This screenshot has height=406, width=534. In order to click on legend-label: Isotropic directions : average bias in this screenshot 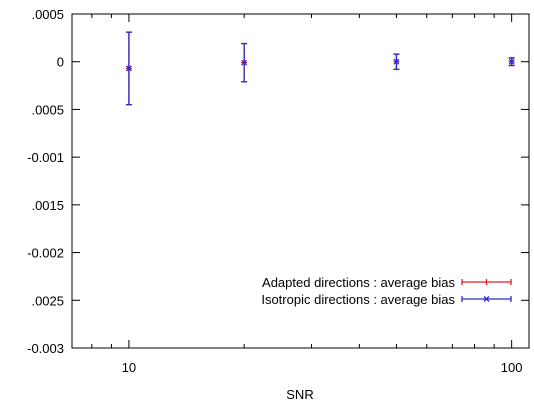, I will do `click(358, 299)`.